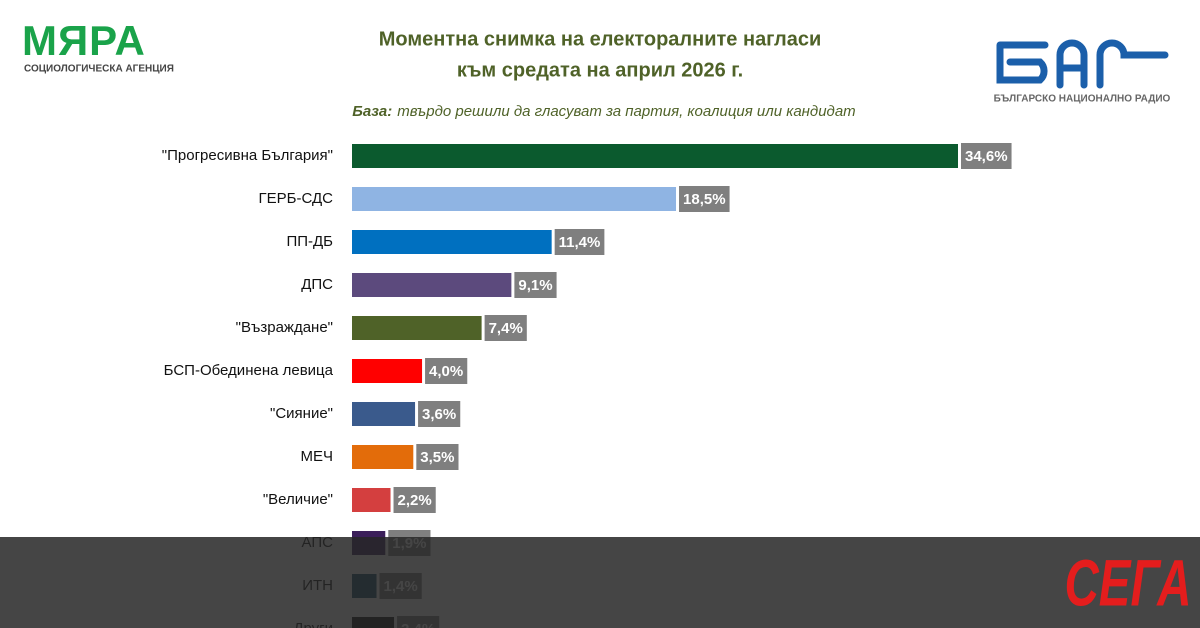 The width and height of the screenshot is (1200, 628). I want to click on value-label: 3,6%, so click(439, 414).